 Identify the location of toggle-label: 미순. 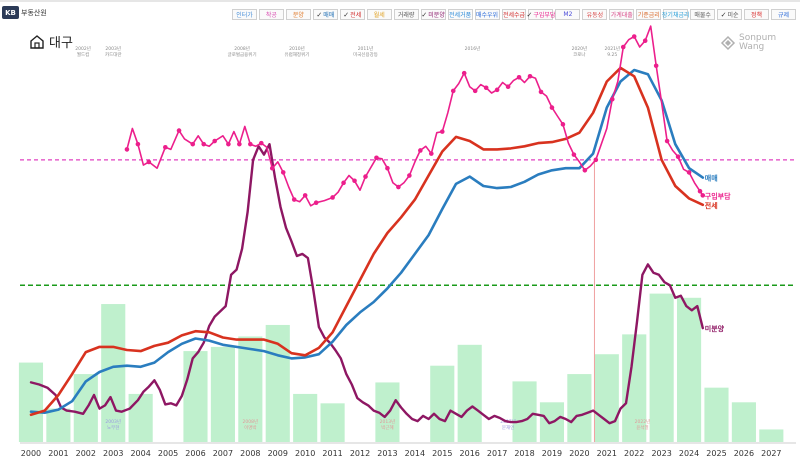
(733, 15).